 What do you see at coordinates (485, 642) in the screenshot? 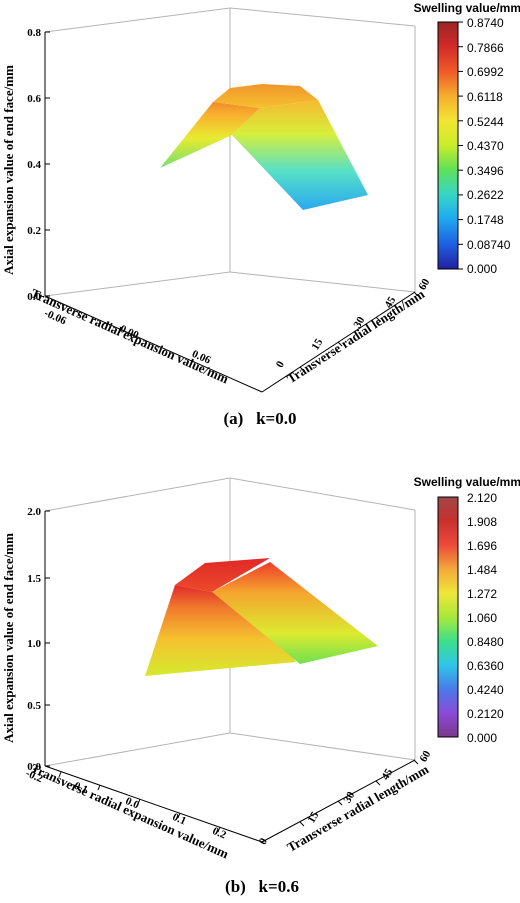
I see `colorbar-tick-label: 0.8480` at bounding box center [485, 642].